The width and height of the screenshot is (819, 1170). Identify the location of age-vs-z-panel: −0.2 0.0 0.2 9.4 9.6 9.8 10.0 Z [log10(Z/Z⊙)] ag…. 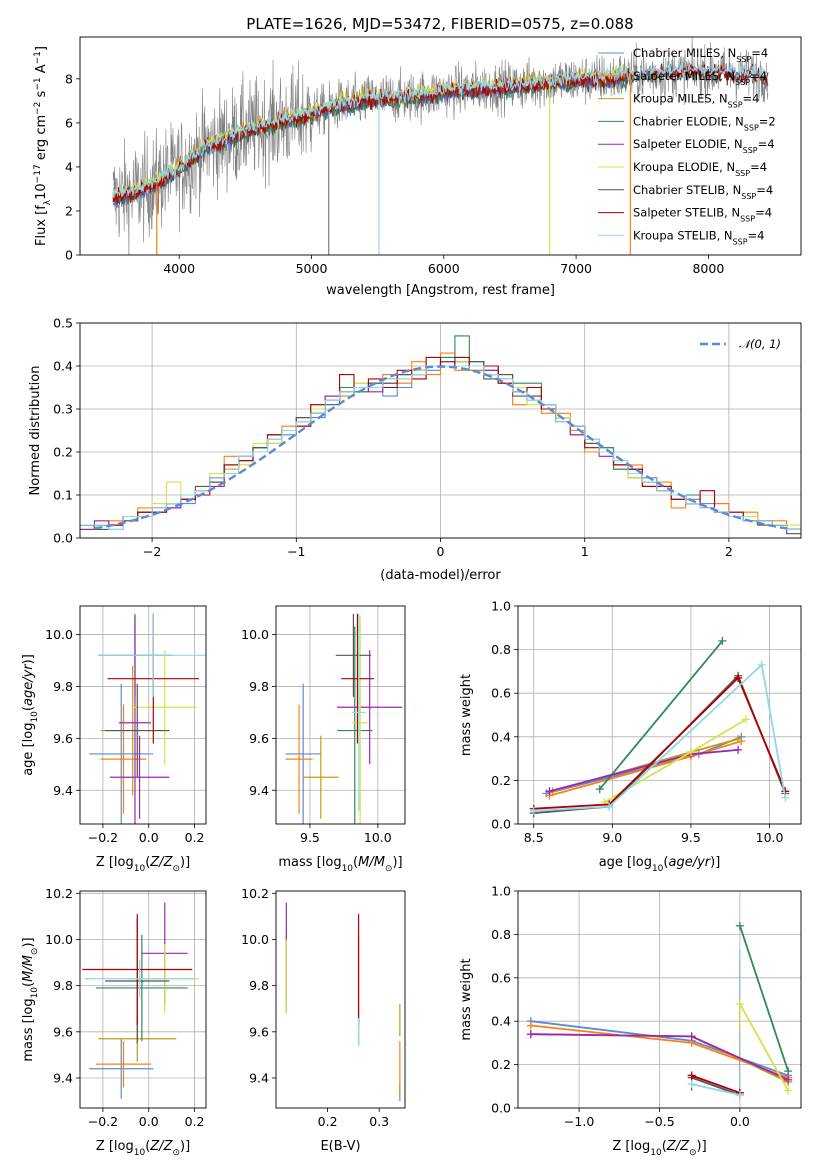
(114, 739).